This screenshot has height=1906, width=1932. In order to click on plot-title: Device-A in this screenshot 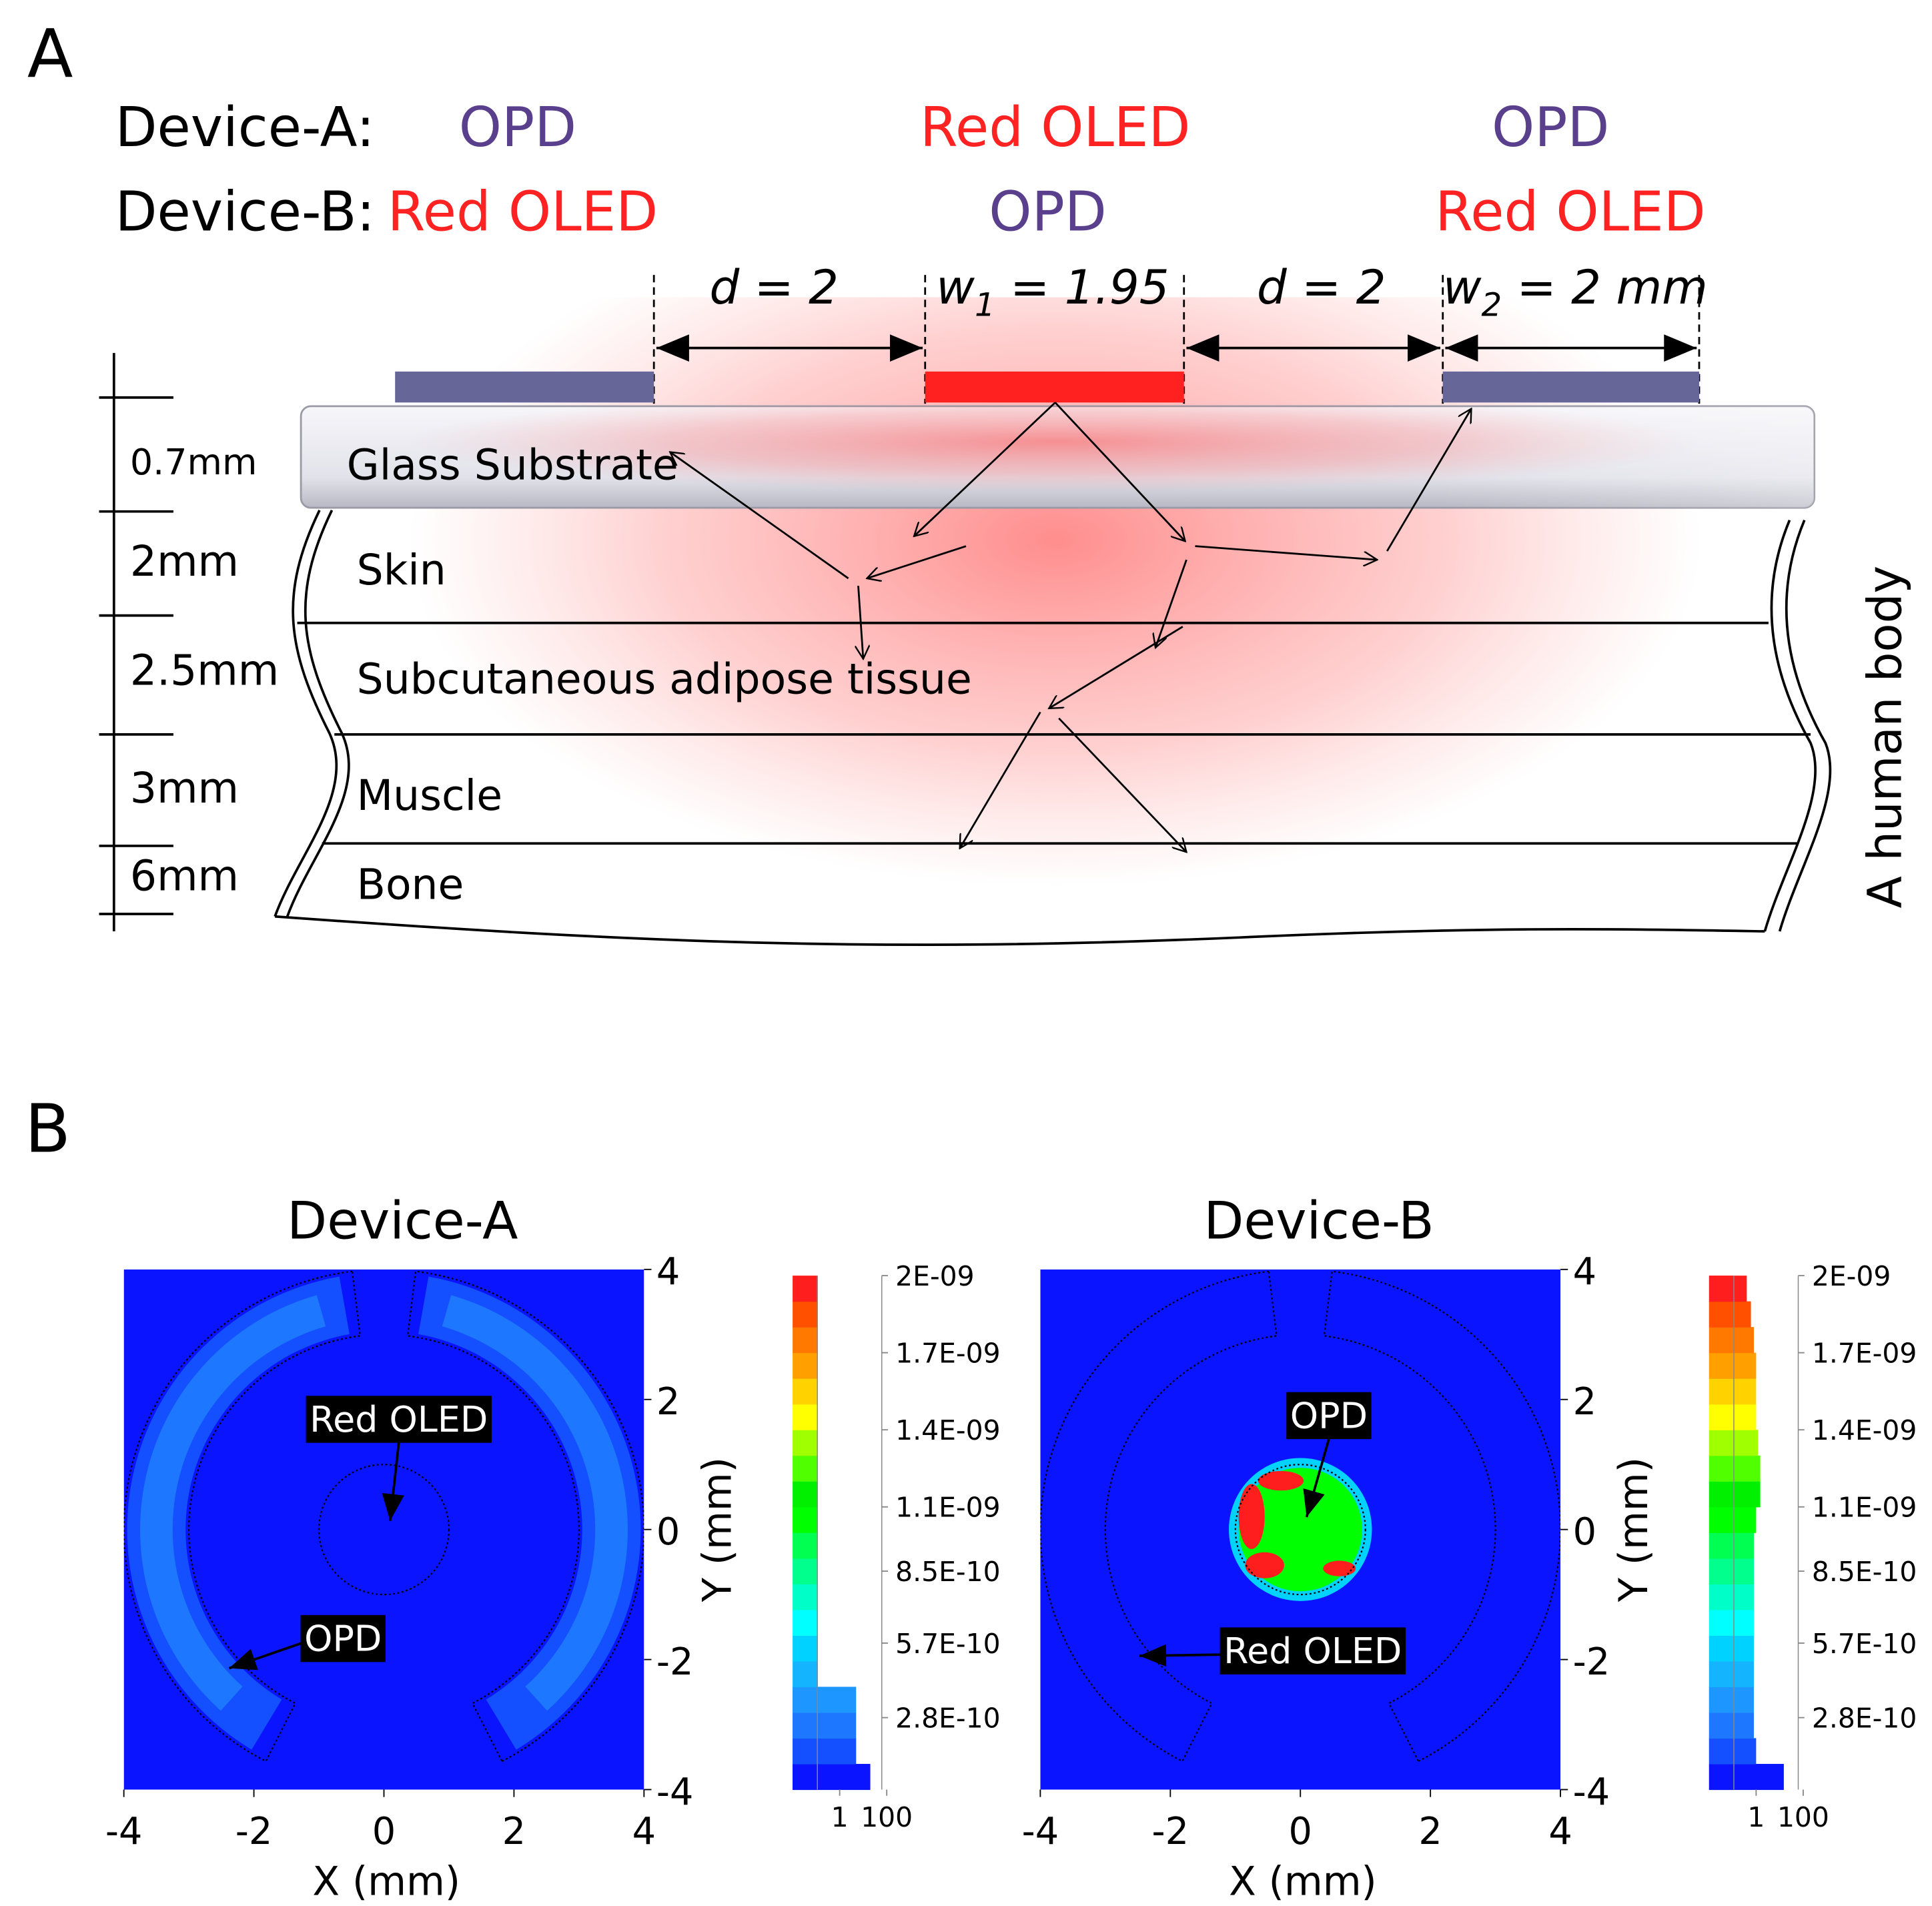, I will do `click(402, 1221)`.